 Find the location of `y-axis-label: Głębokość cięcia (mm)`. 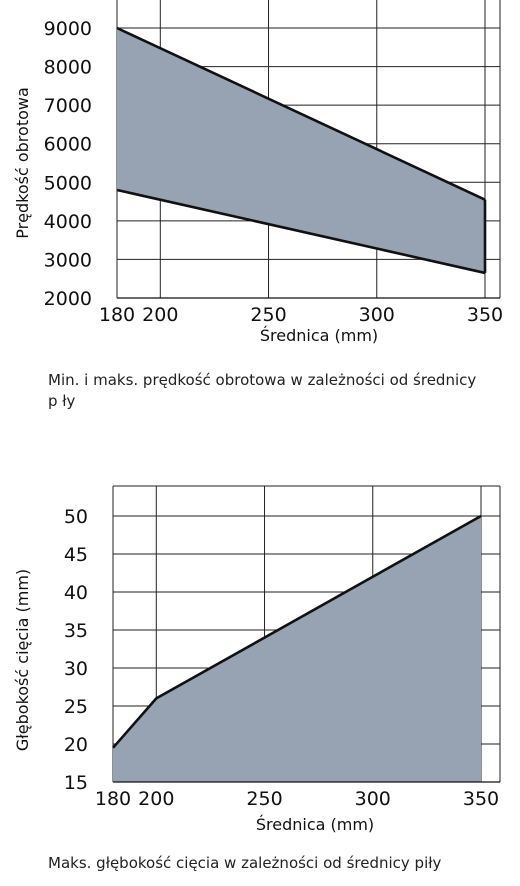

y-axis-label: Głębokość cięcia (mm) is located at coordinates (22, 660).